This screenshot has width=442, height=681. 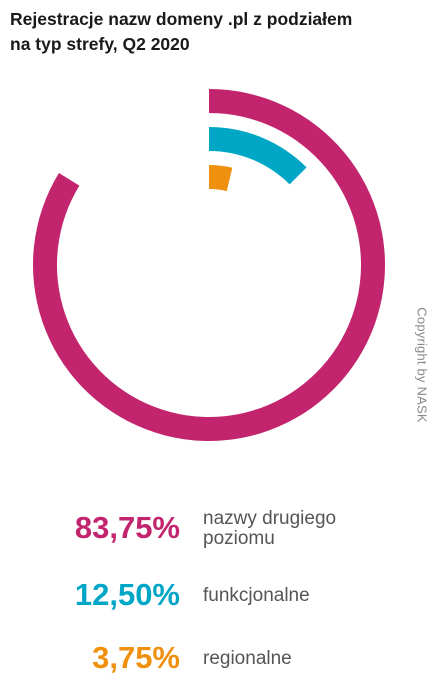 I want to click on arc-functional, so click(x=258, y=156).